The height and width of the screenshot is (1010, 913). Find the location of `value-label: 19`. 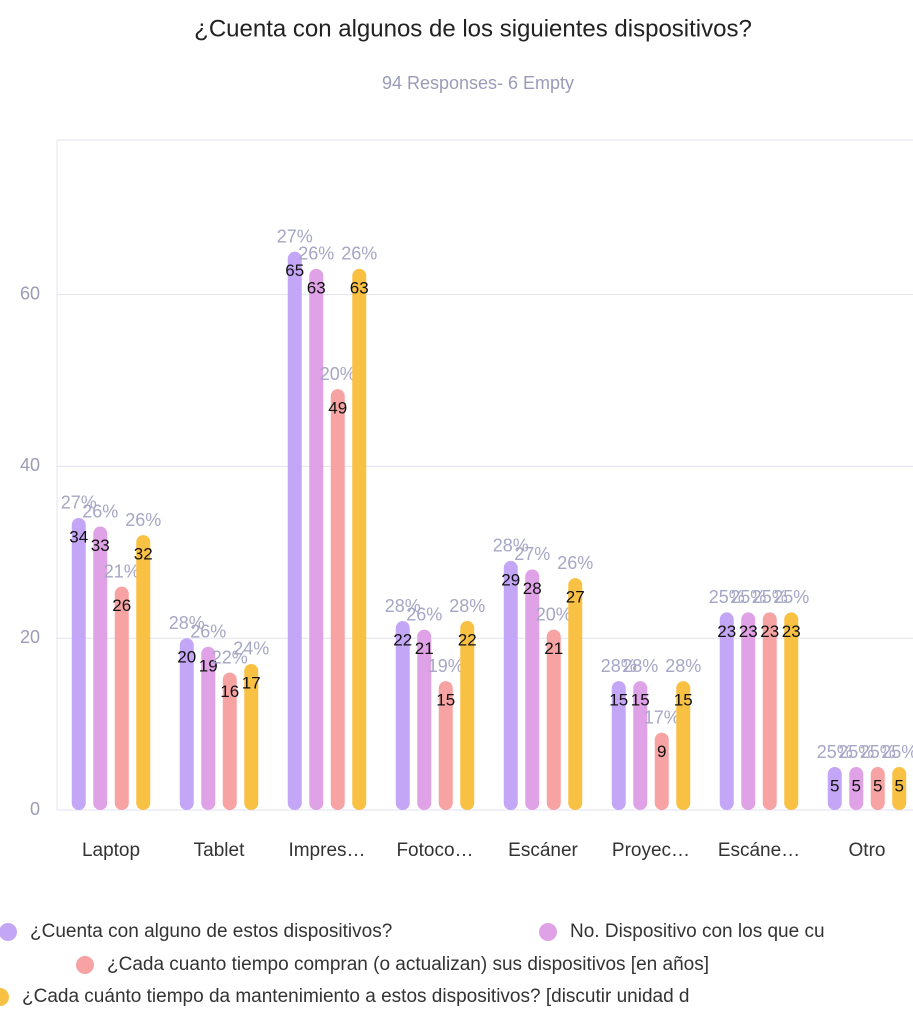

value-label: 19 is located at coordinates (208, 665).